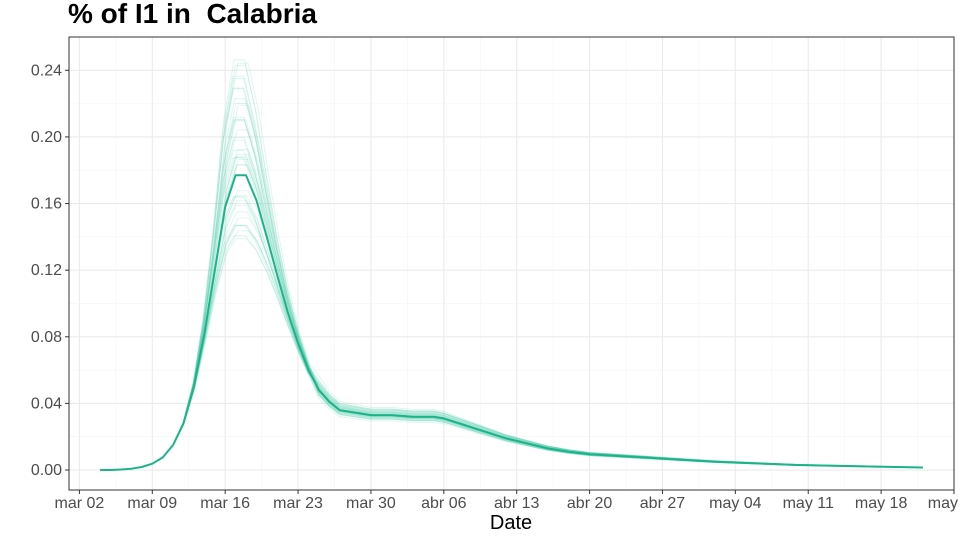 The width and height of the screenshot is (960, 540). I want to click on x-tick-label: mar 02, so click(80, 503).